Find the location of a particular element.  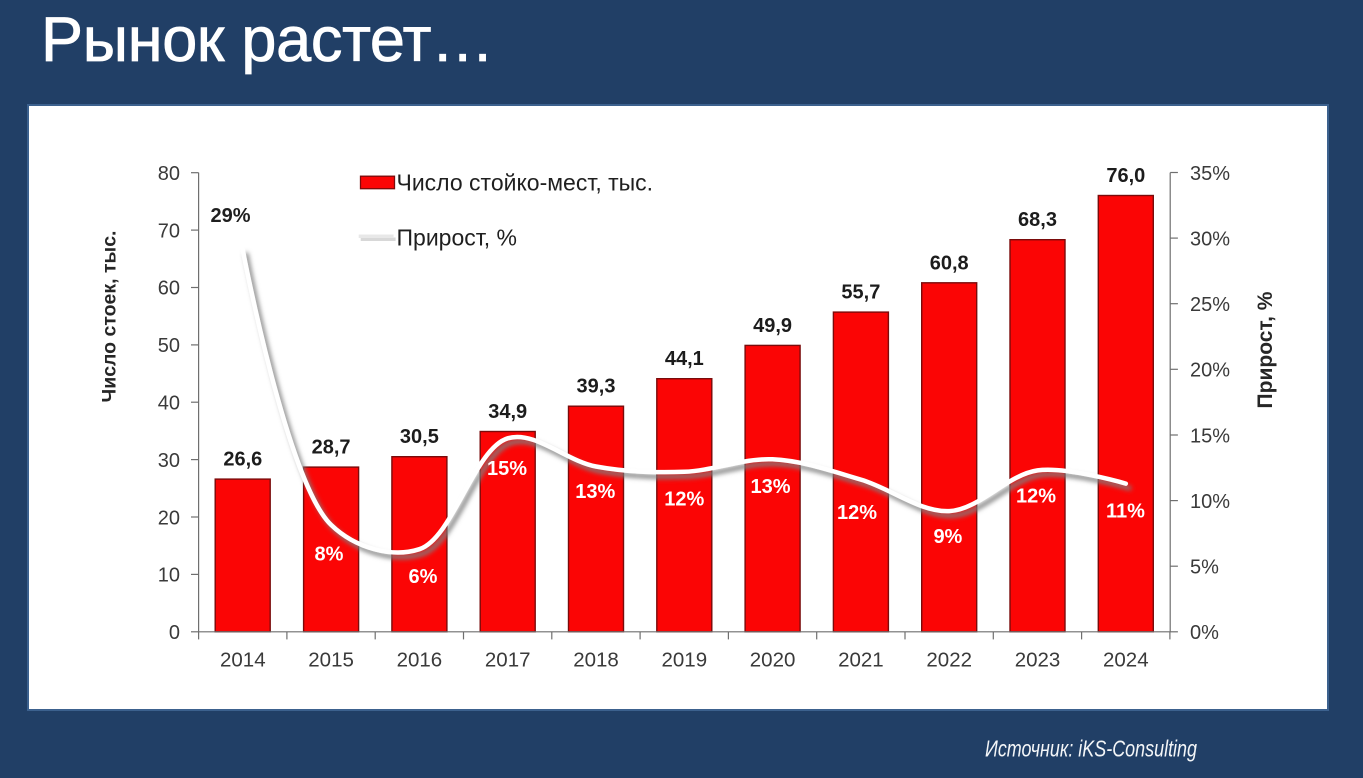

svg-text: 29% is located at coordinates (230, 216).